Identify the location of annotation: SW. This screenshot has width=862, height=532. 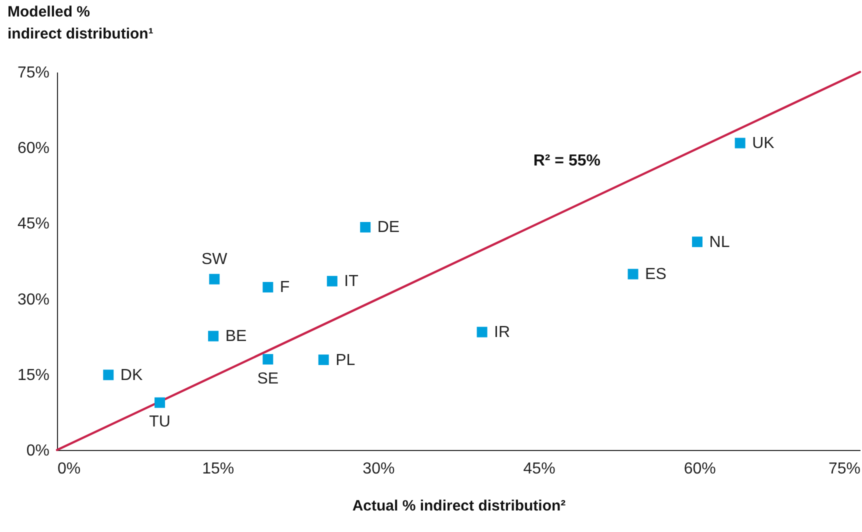
(214, 259).